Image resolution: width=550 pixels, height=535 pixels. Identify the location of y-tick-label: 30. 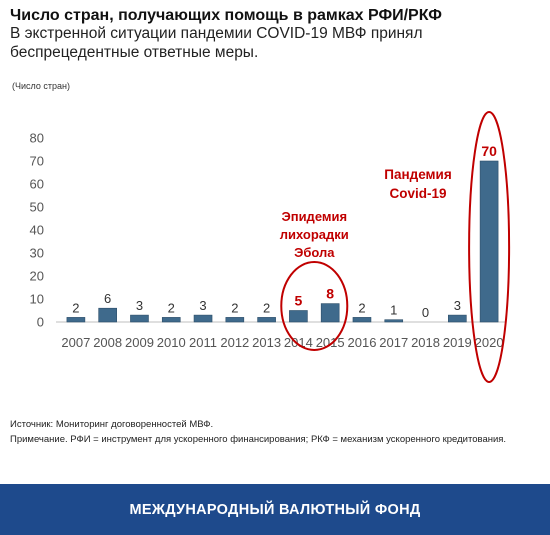
(37, 253).